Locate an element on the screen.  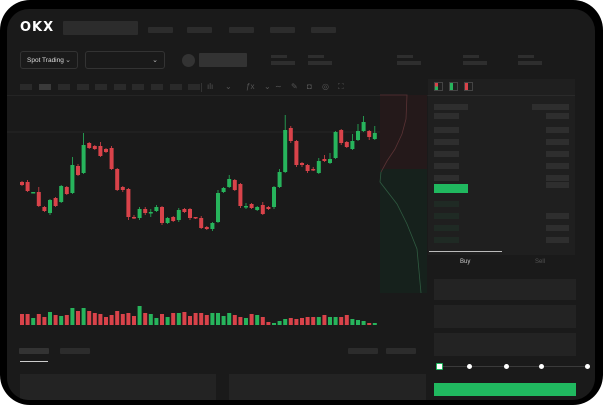
draw-pencil-icon: ✎ is located at coordinates (294, 86).